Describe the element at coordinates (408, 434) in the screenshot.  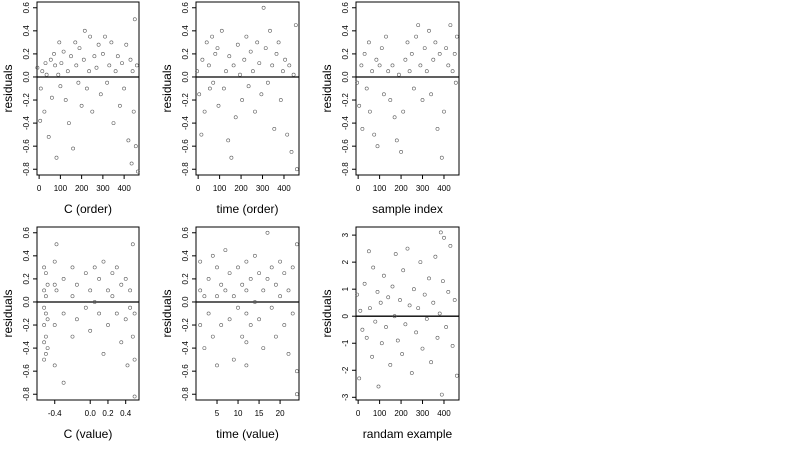
I see `x-axis-title: randam example` at that location.